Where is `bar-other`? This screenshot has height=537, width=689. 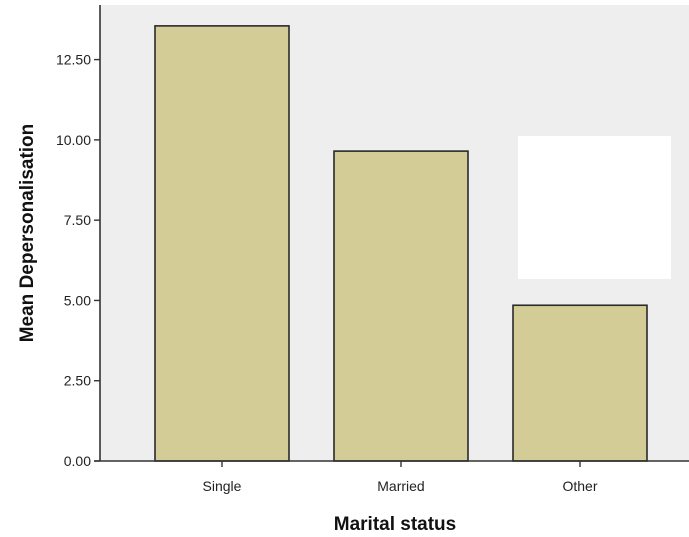
bar-other is located at coordinates (580, 383).